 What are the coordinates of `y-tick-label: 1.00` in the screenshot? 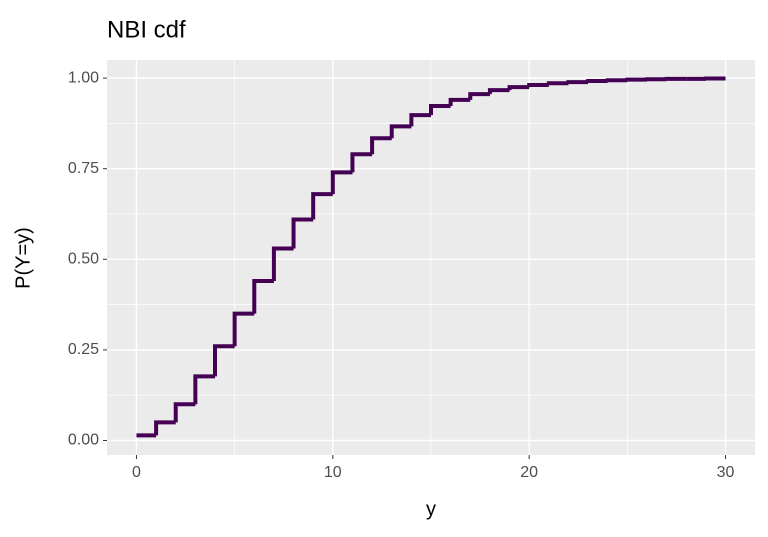 It's located at (83, 77).